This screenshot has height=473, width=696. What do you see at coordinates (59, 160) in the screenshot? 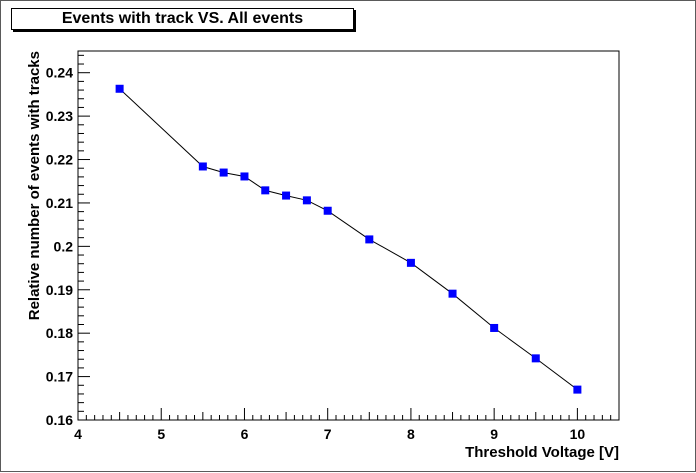
I see `y-tick-label: 0.22` at bounding box center [59, 160].